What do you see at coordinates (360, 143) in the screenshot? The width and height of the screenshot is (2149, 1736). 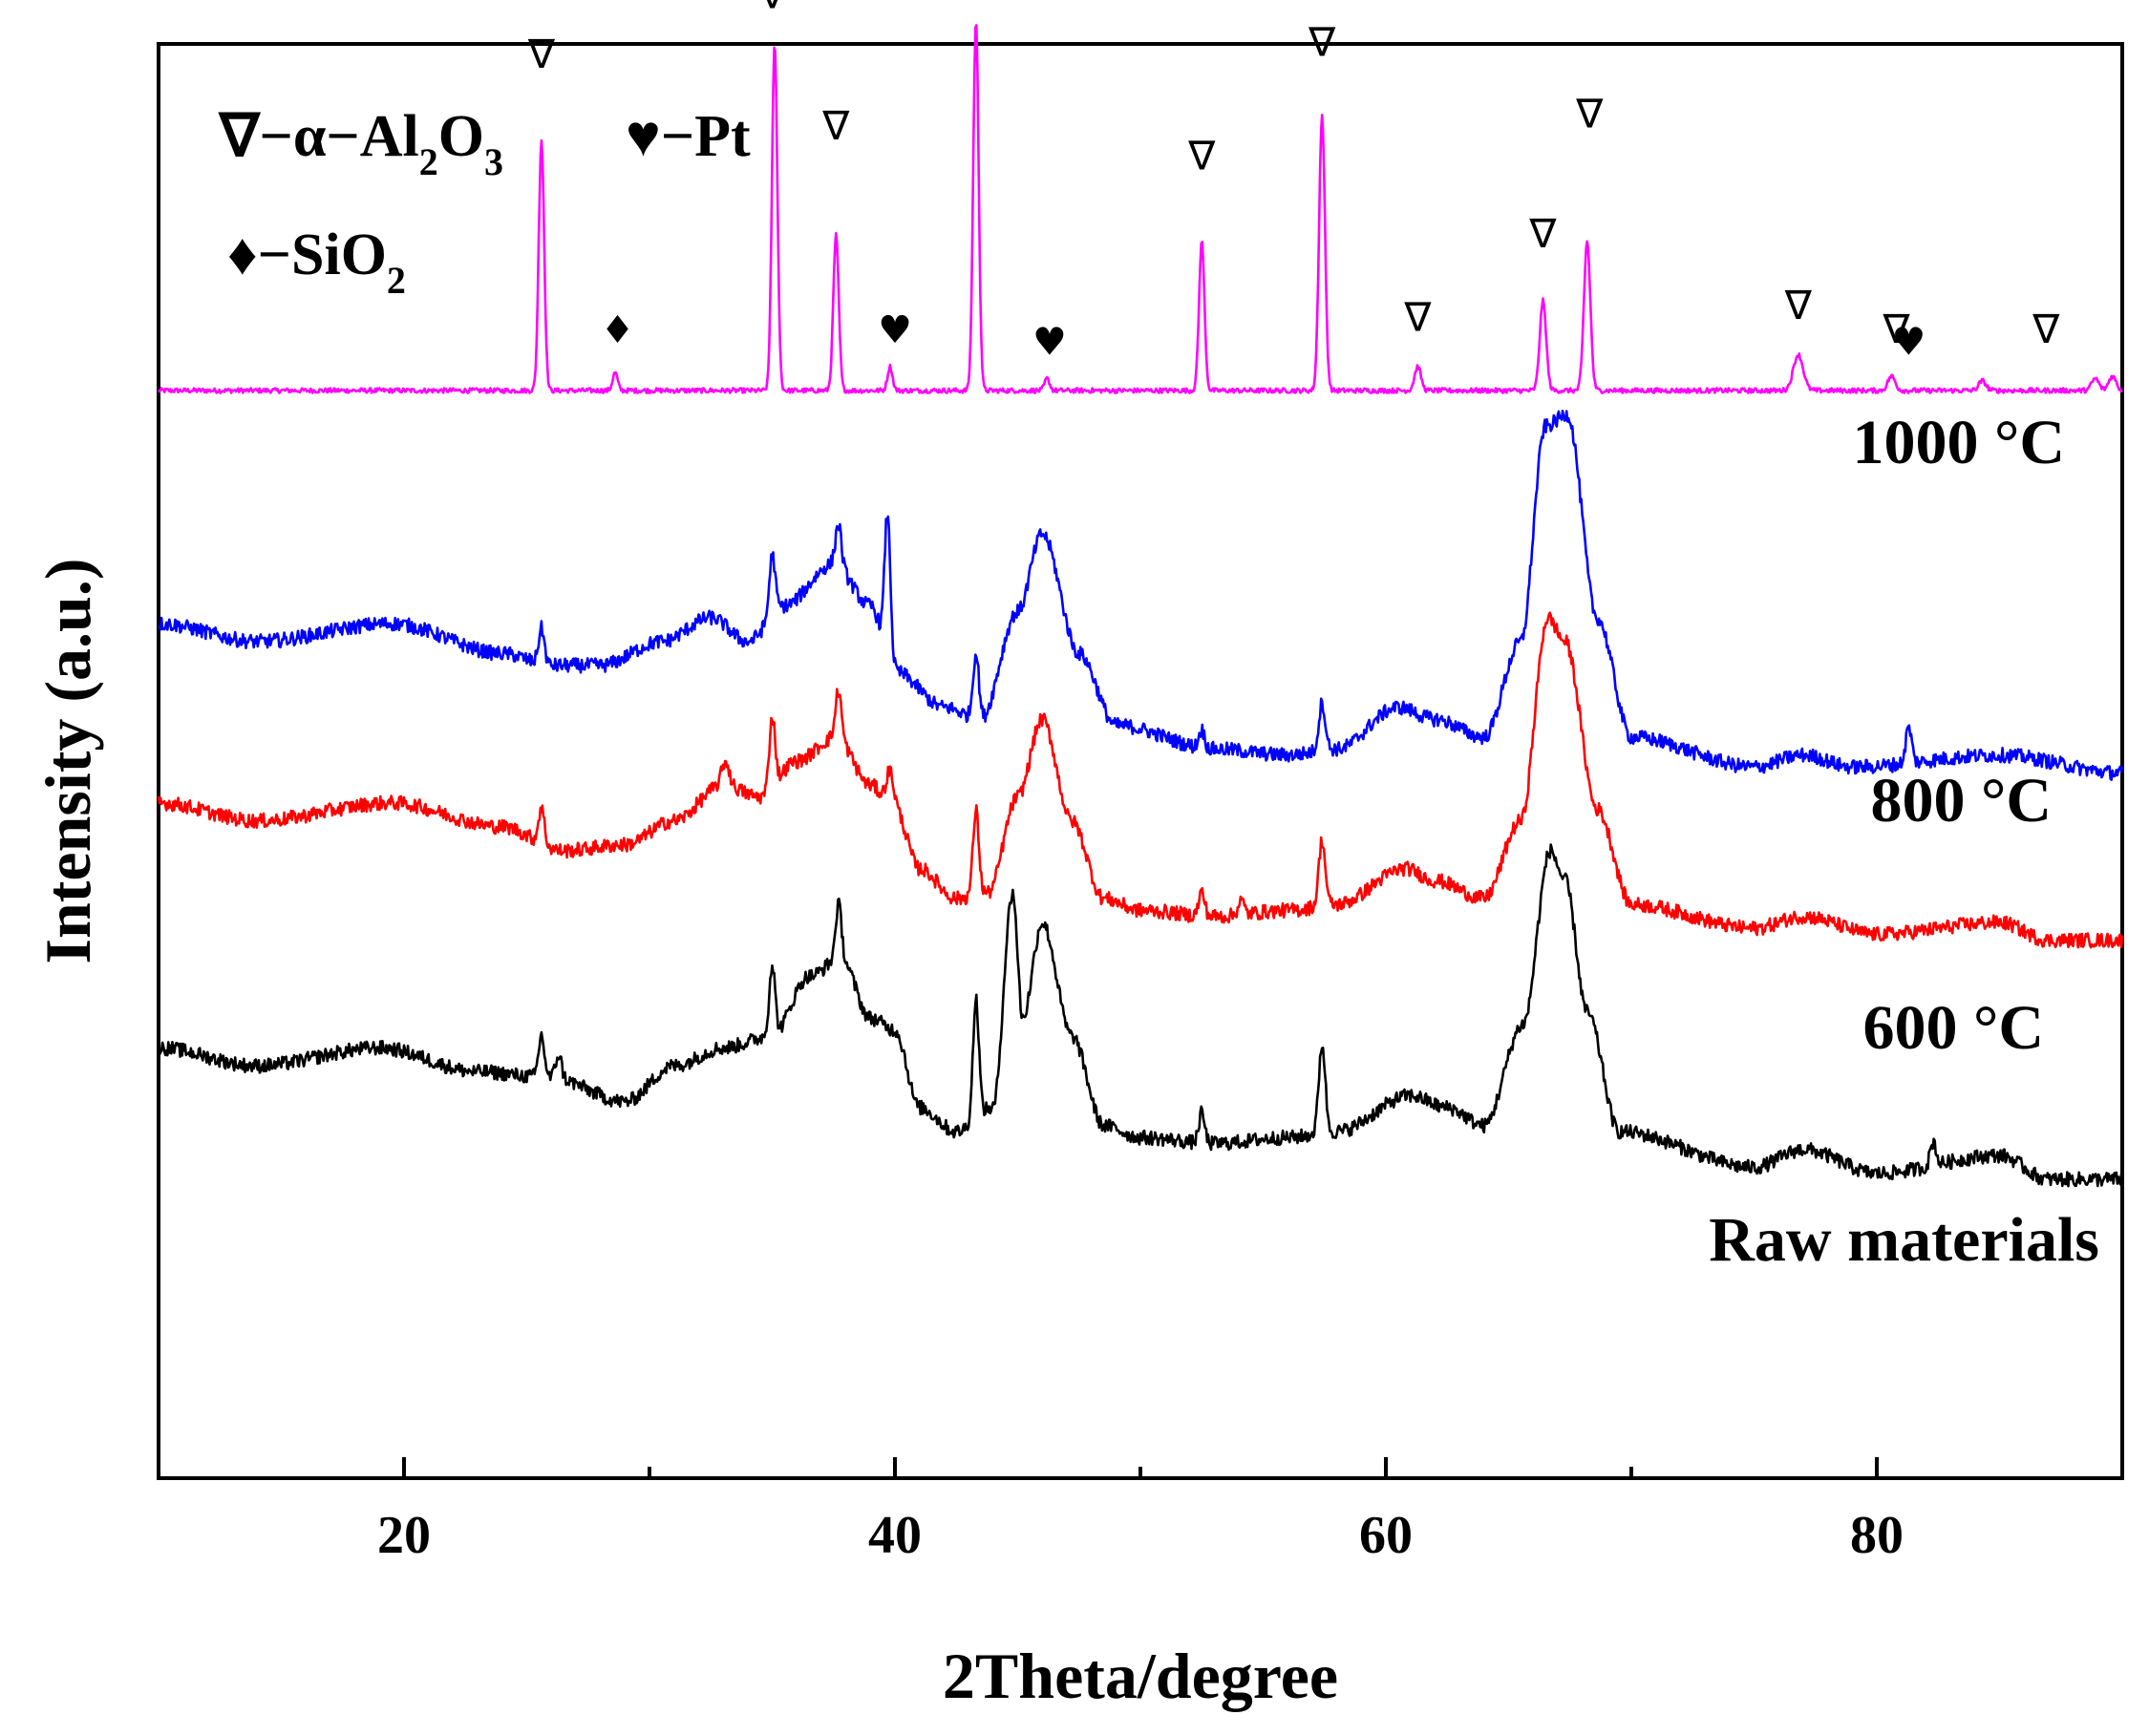 I see `legend-entry-al2o3: ∇−α−Al2O3` at bounding box center [360, 143].